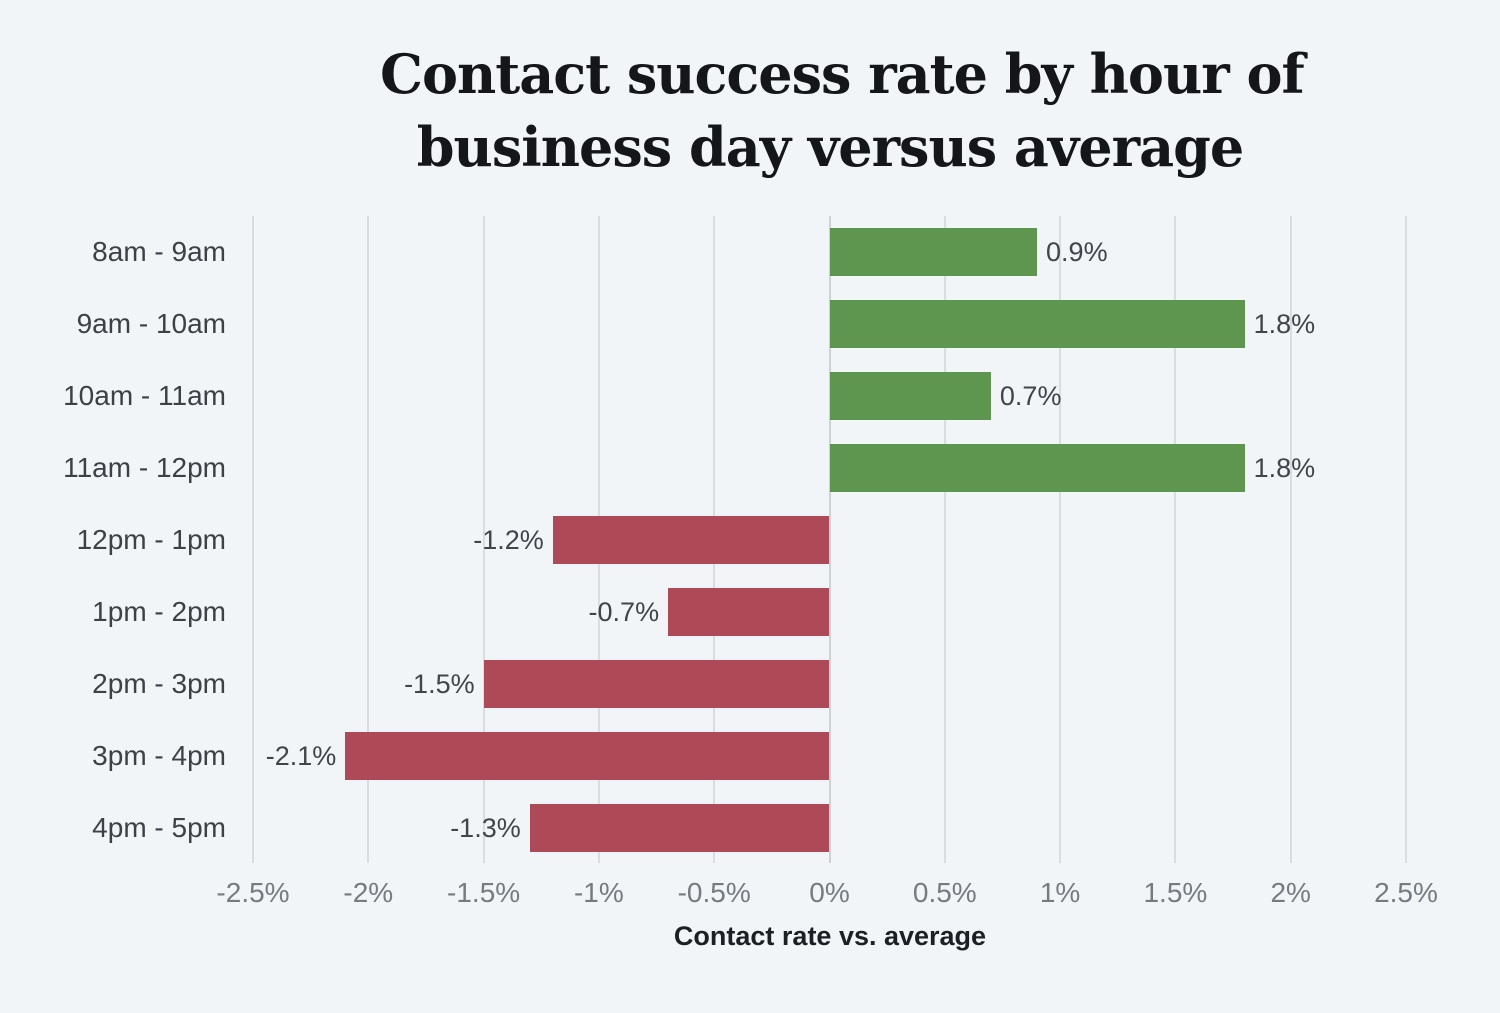 The width and height of the screenshot is (1500, 1013). Describe the element at coordinates (1060, 892) in the screenshot. I see `x-axis-tick: 1%` at that location.